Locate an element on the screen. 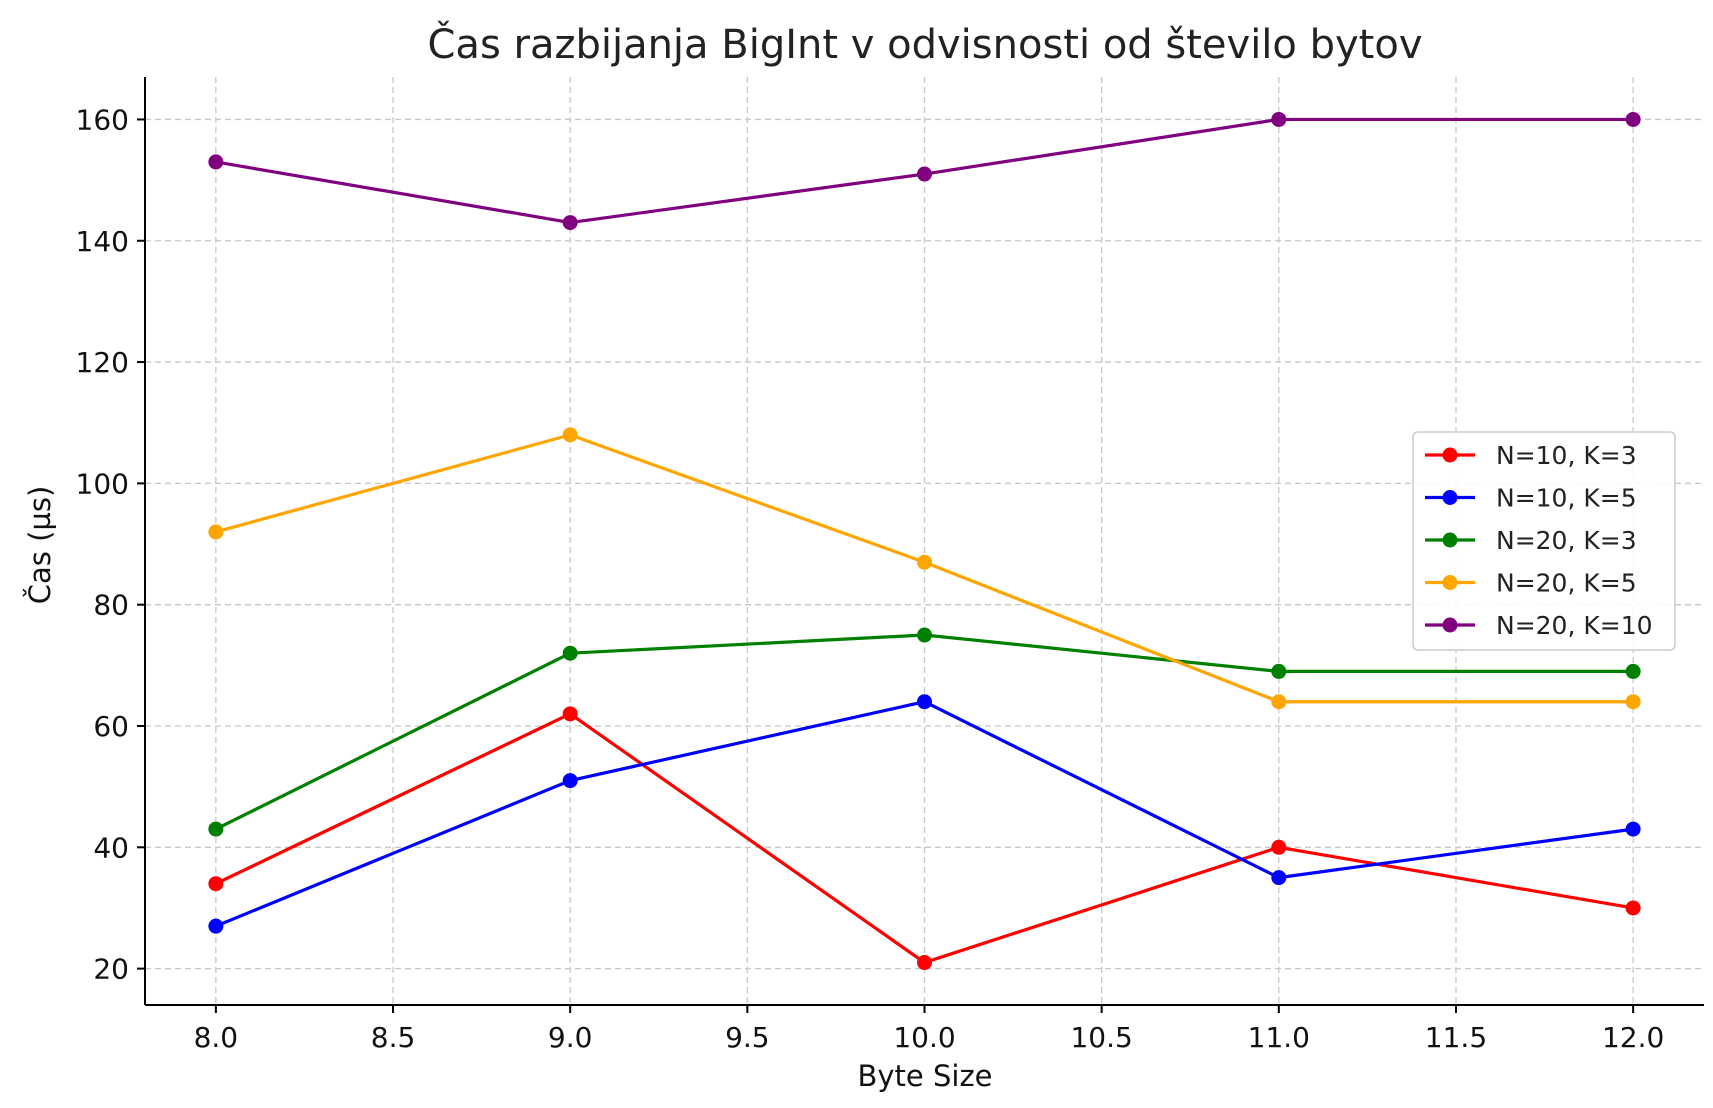 The width and height of the screenshot is (1713, 1108). y-axis-label: Čas (µs) is located at coordinates (40, 545).